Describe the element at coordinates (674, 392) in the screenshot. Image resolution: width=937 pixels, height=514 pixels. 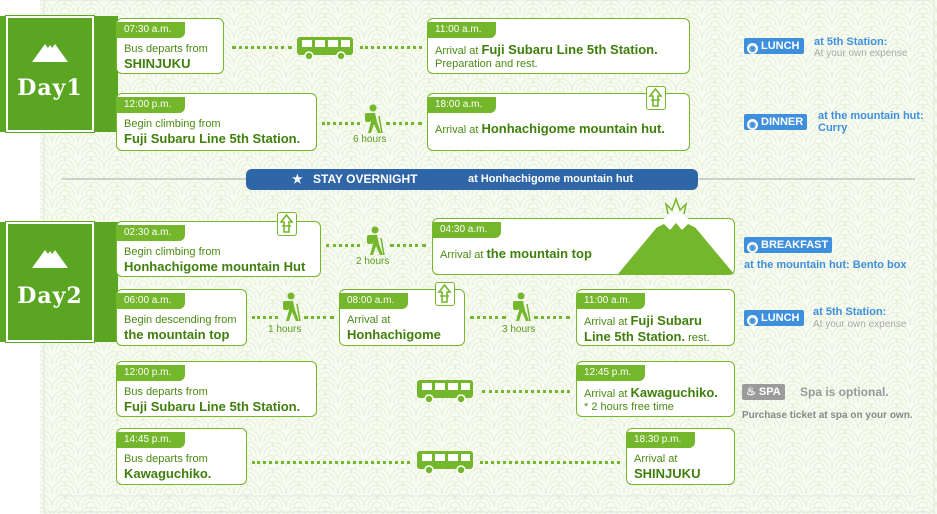
I see `card-place: Kawaguchiko.` at that location.